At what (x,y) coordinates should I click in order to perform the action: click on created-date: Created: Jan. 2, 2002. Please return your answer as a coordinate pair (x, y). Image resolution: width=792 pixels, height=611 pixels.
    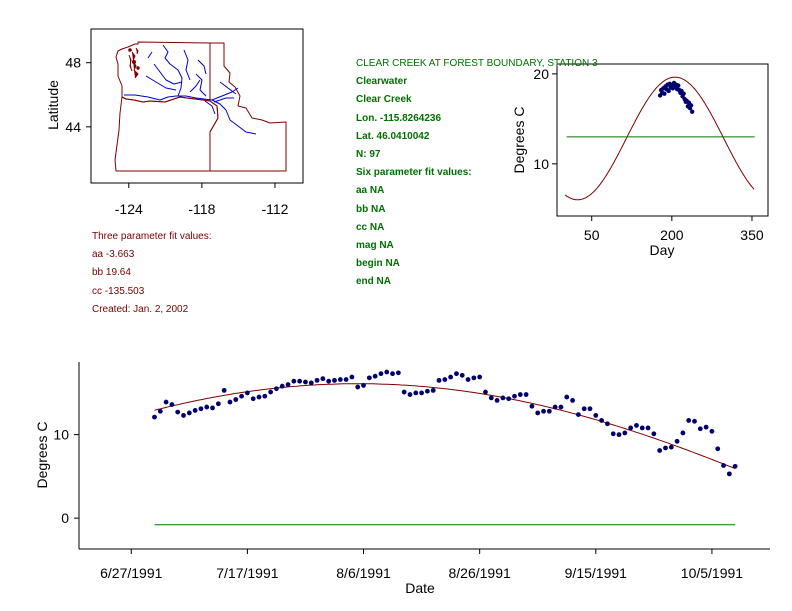
    Looking at the image, I should click on (140, 309).